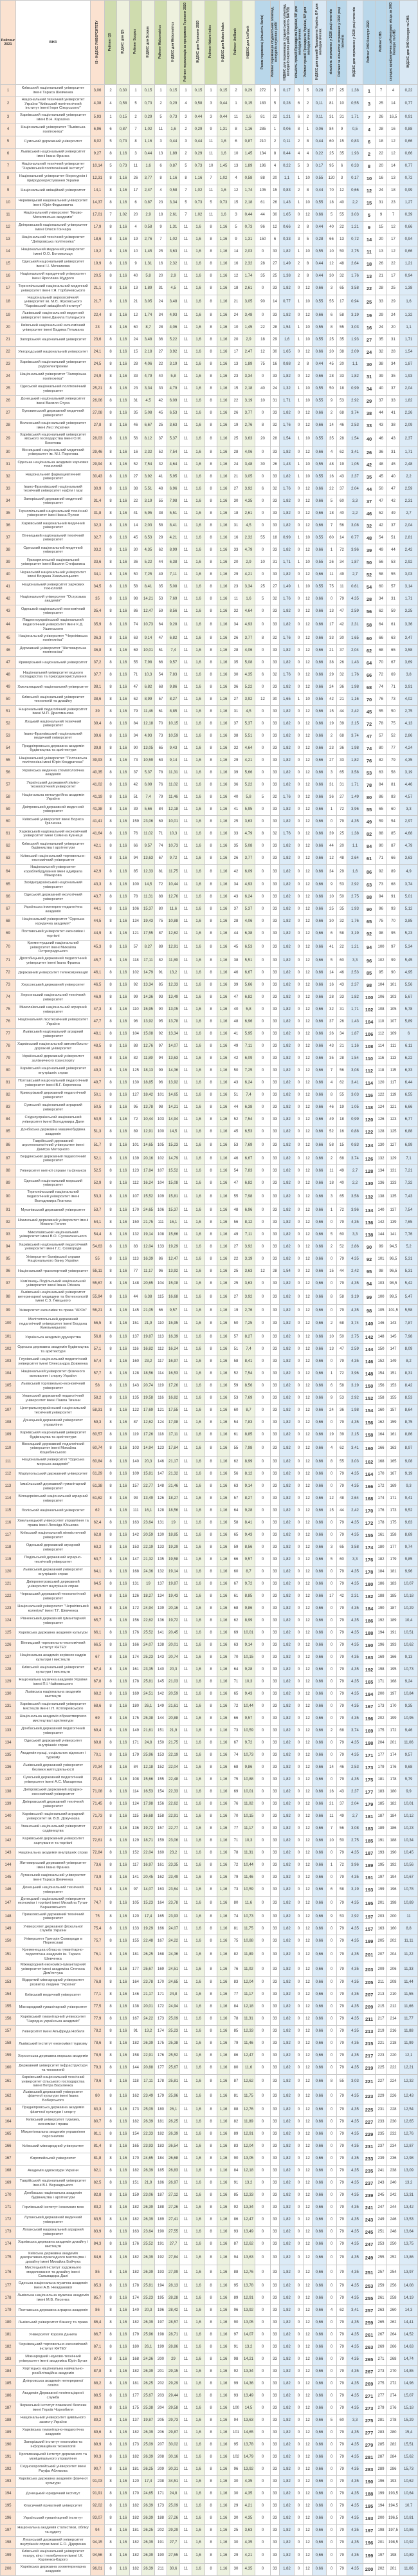  Describe the element at coordinates (53, 1474) in the screenshot. I see `university-name: Маріупольський державний університет` at that location.